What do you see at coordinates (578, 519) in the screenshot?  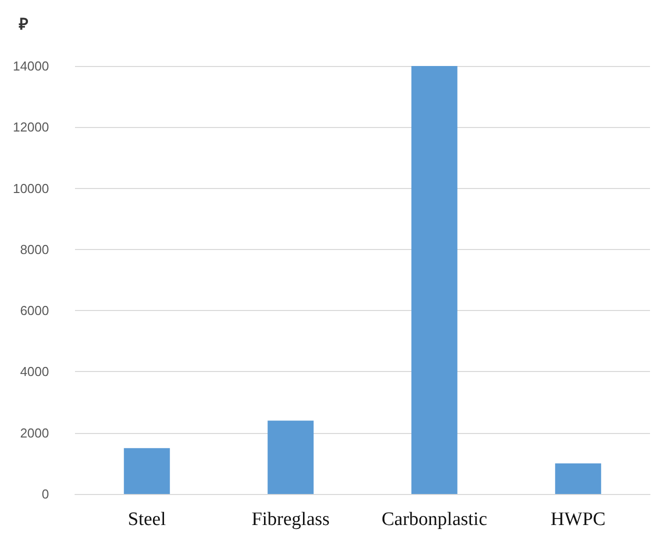 I see `x-tick-label: HWPC` at bounding box center [578, 519].